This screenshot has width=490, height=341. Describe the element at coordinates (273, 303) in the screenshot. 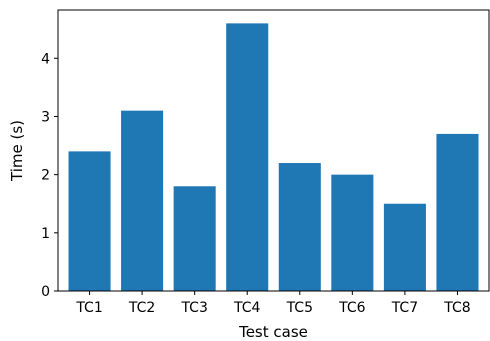

I see `x-axis: TC1 TC2 TC3 TC4 TC5 TC6 TC7 TC8` at that location.